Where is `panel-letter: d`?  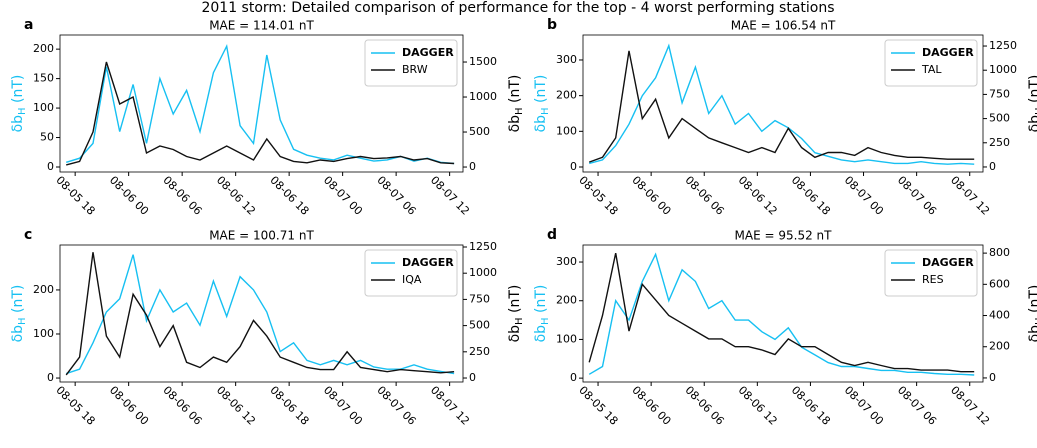 panel-letter: d is located at coordinates (552, 235).